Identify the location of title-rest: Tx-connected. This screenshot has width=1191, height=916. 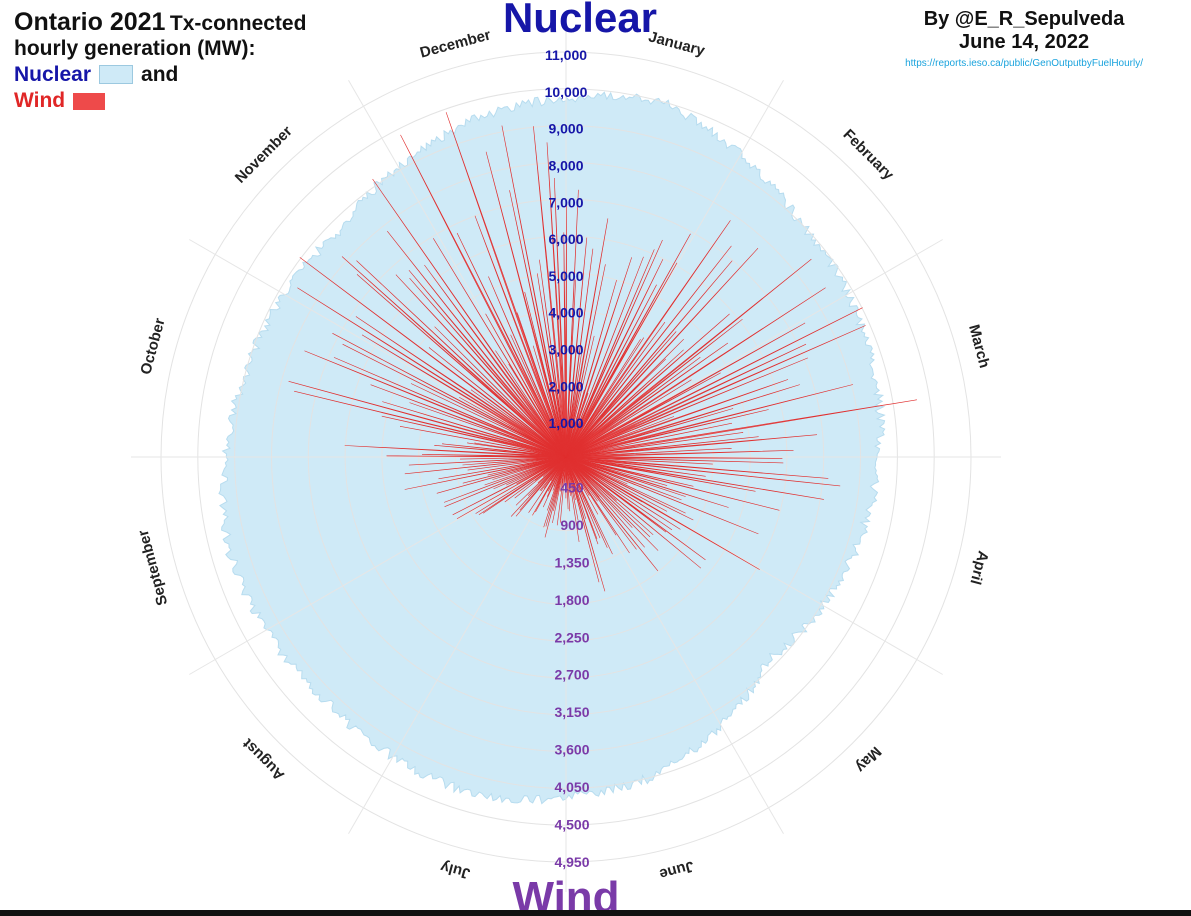
(238, 23).